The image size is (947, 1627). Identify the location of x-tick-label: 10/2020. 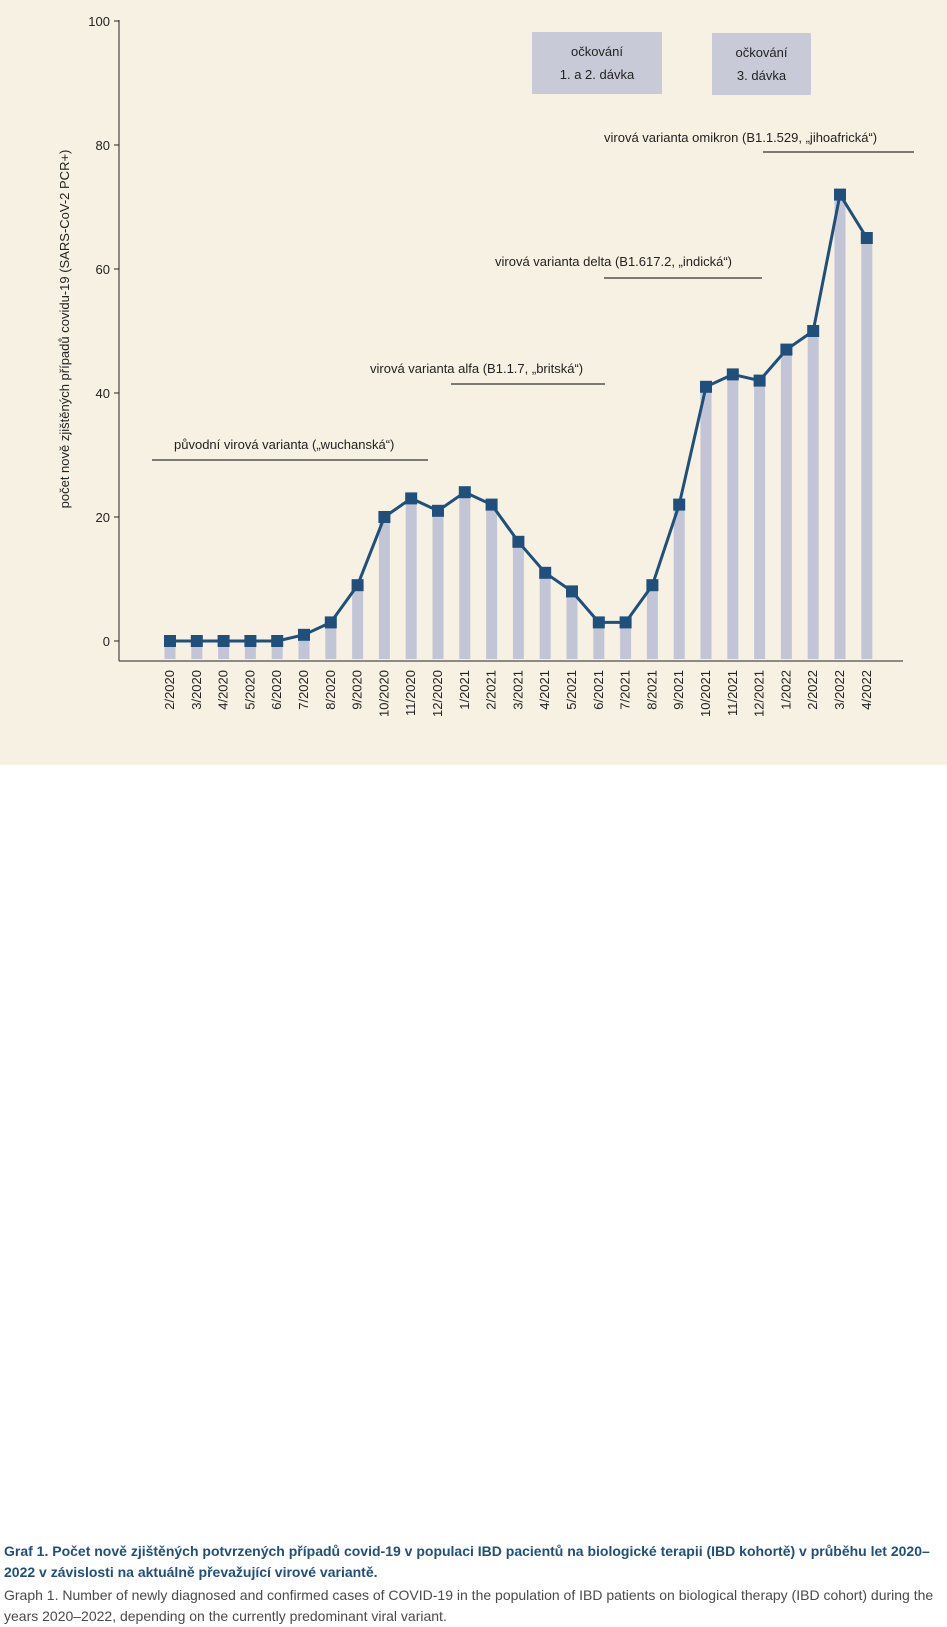
(383, 693).